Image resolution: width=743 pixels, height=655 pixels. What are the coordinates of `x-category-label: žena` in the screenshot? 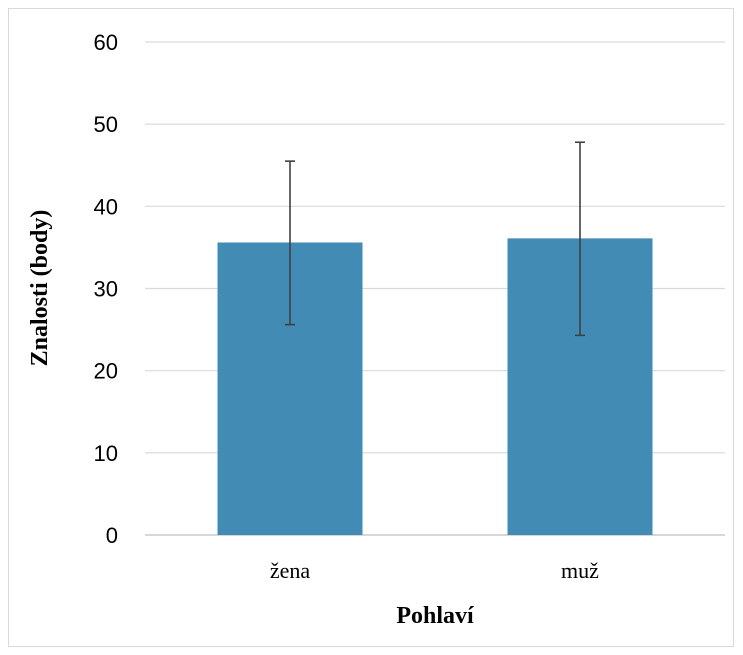 It's located at (290, 570).